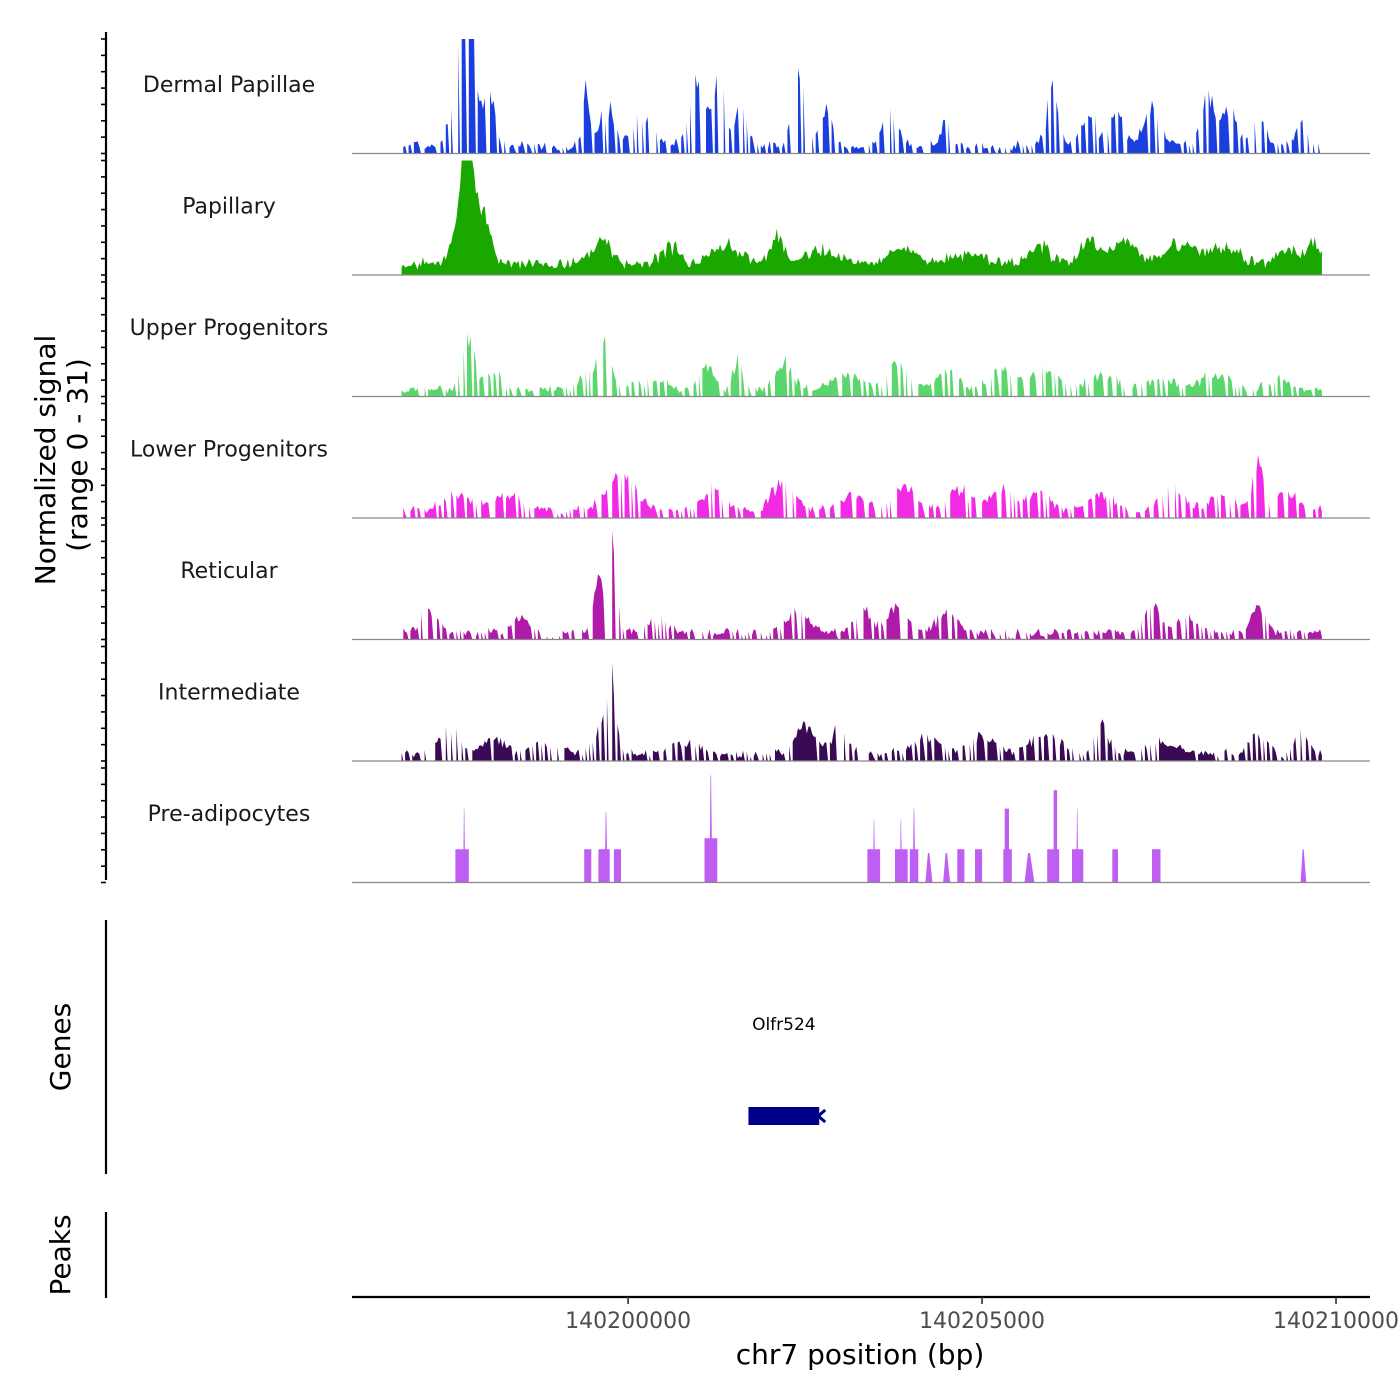 This screenshot has width=1400, height=1400. Describe the element at coordinates (229, 207) in the screenshot. I see `track-label: Papillary` at that location.